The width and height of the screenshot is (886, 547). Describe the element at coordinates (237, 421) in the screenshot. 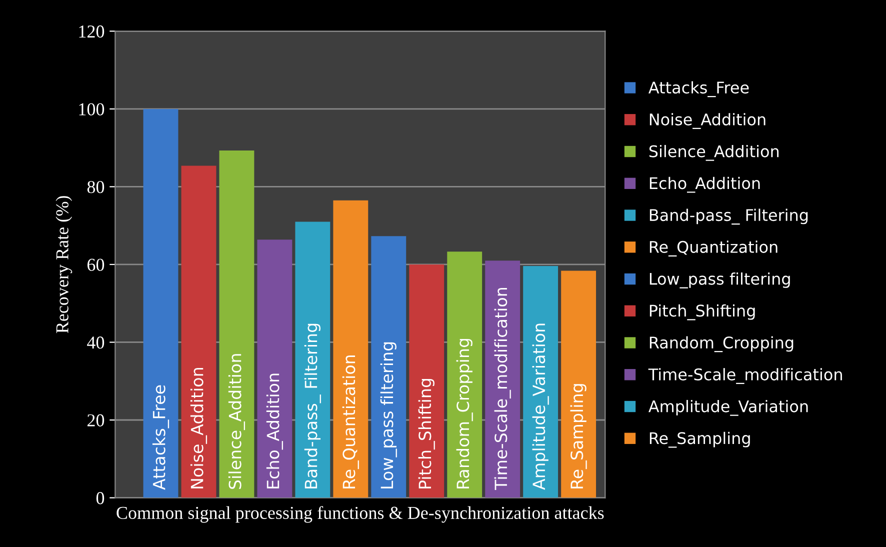

I see `x-tick-label: Silence_Addition` at that location.